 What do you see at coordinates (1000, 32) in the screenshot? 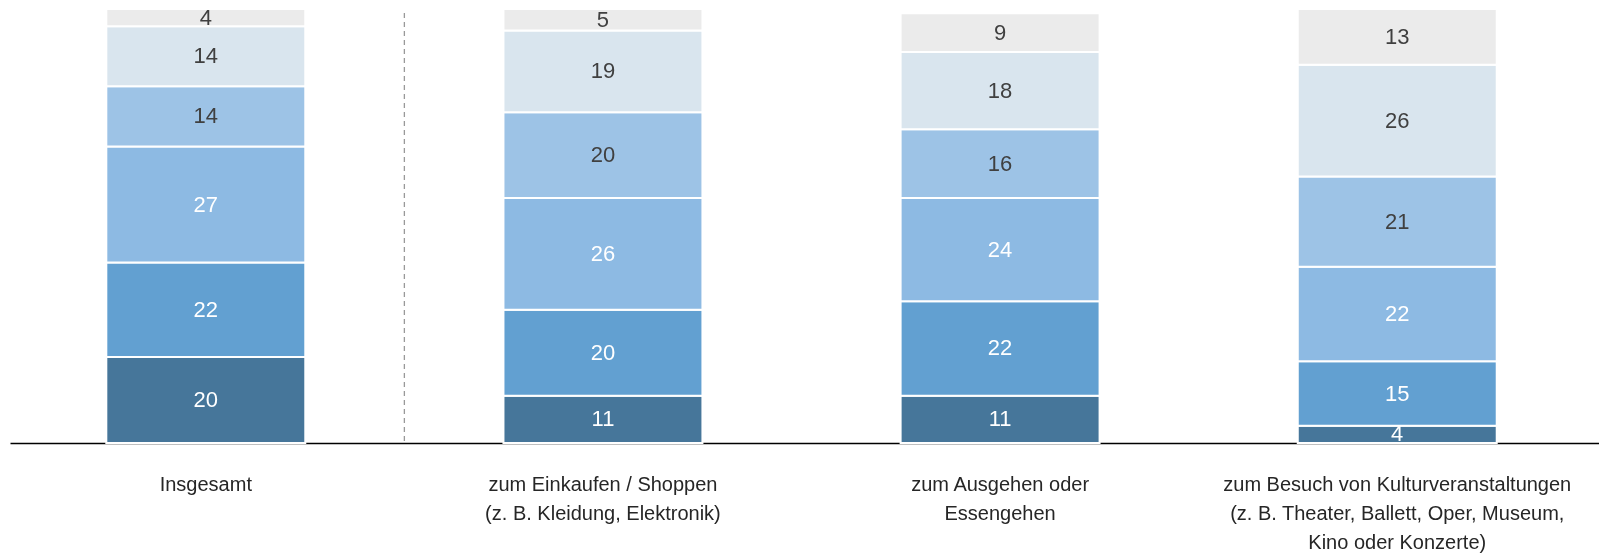
I see `data-label: 9` at bounding box center [1000, 32].